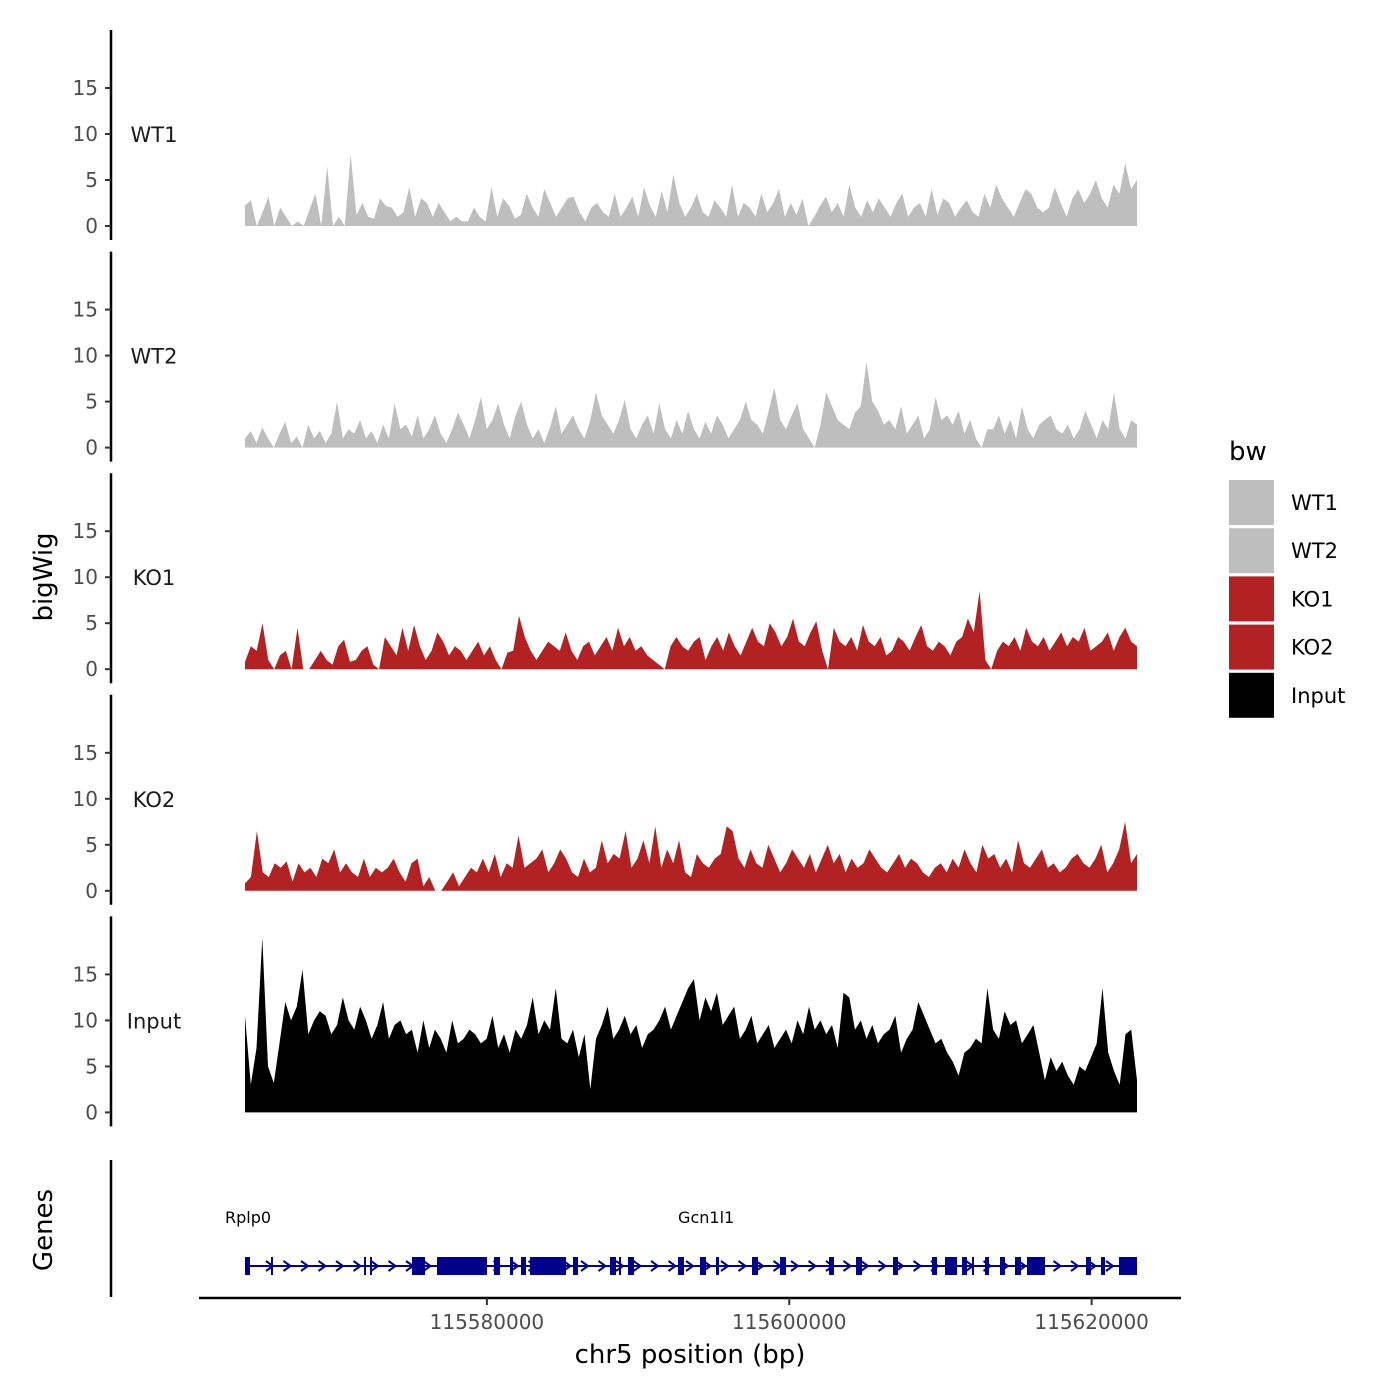 This screenshot has height=1400, width=1400. Describe the element at coordinates (706, 1217) in the screenshot. I see `gene-label-gcn1l1: Gcn1l1` at that location.